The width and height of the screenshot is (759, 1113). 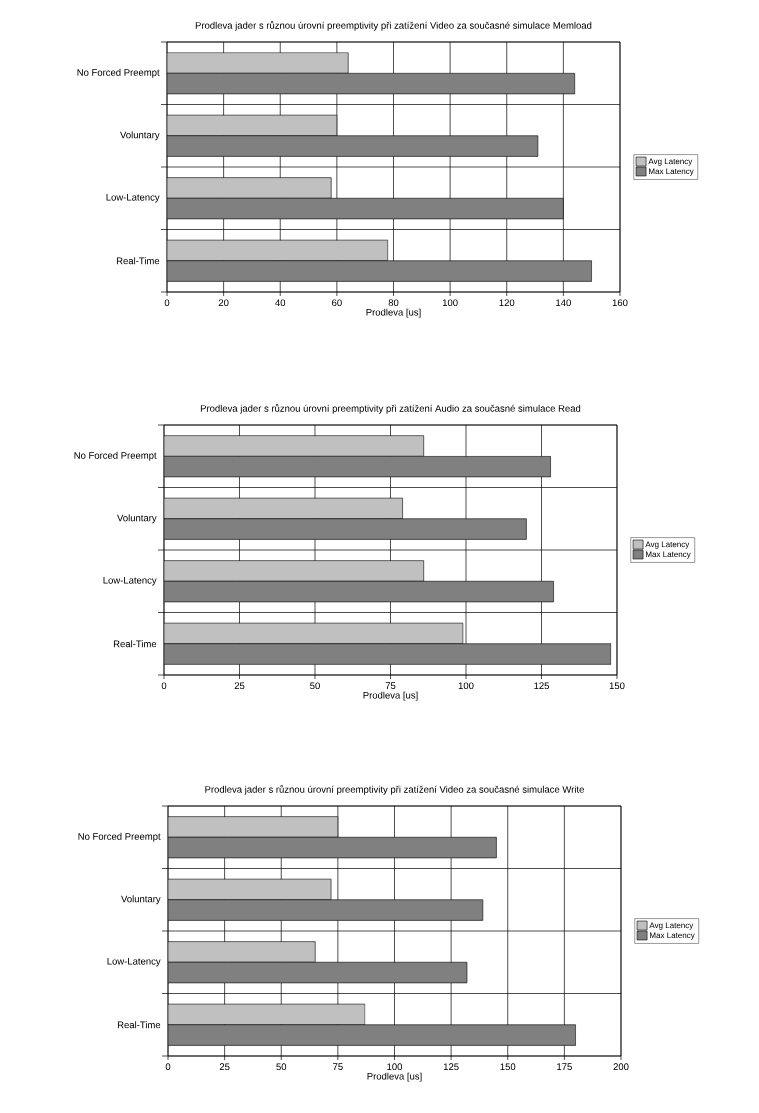 I want to click on x-tick-label: 20, so click(x=223, y=303).